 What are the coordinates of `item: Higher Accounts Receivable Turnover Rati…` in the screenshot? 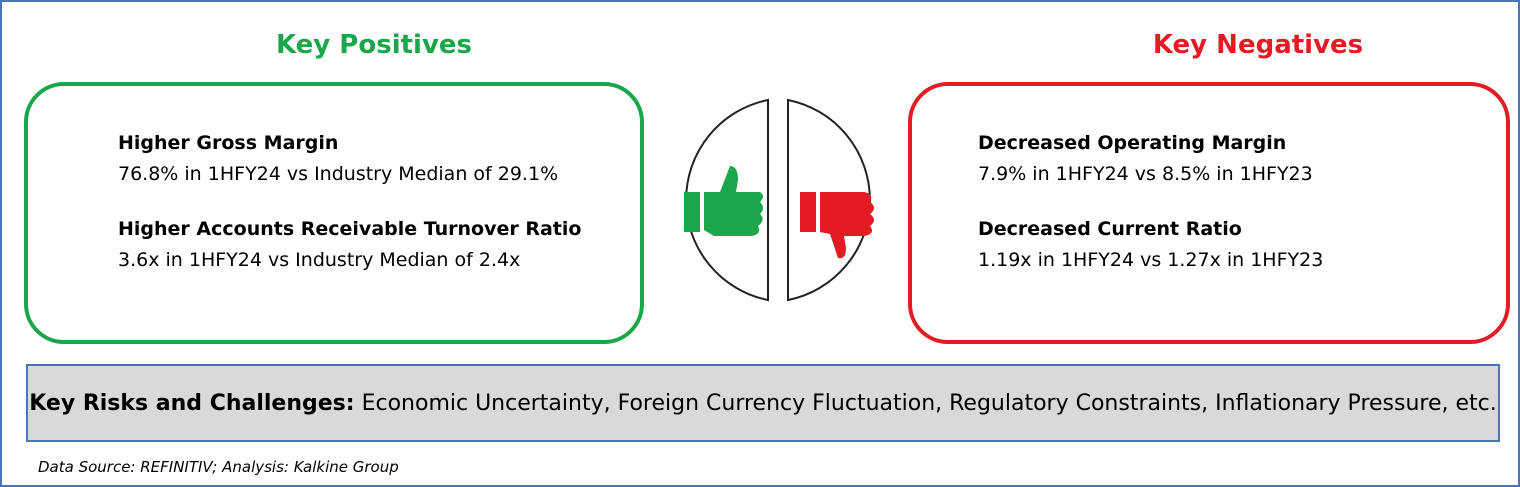 It's located at (379, 245).